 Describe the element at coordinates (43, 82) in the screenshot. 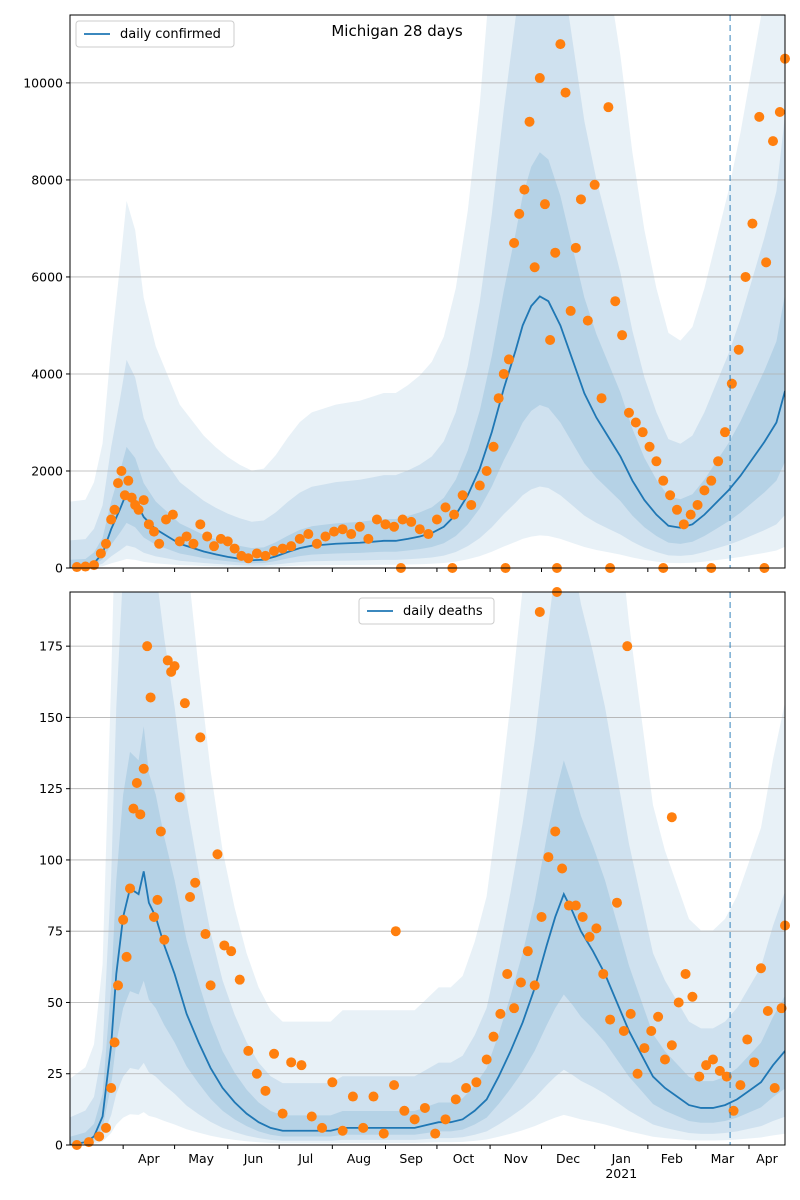

I see `confirmed-y-tick-label: 10000` at that location.